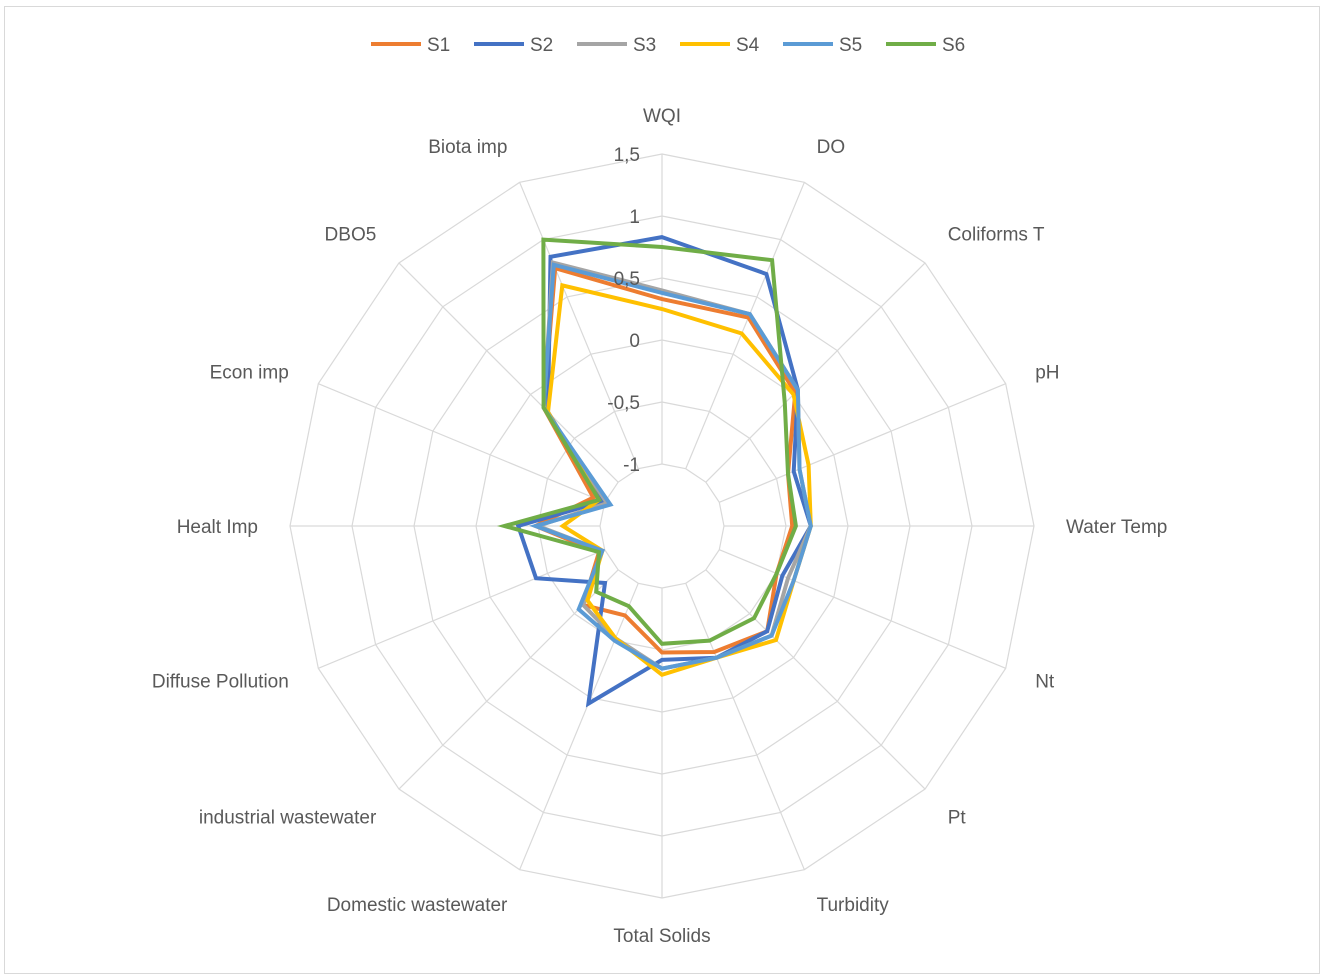 The width and height of the screenshot is (1328, 978). What do you see at coordinates (925, 45) in the screenshot?
I see `legend-item-s6: S6` at bounding box center [925, 45].